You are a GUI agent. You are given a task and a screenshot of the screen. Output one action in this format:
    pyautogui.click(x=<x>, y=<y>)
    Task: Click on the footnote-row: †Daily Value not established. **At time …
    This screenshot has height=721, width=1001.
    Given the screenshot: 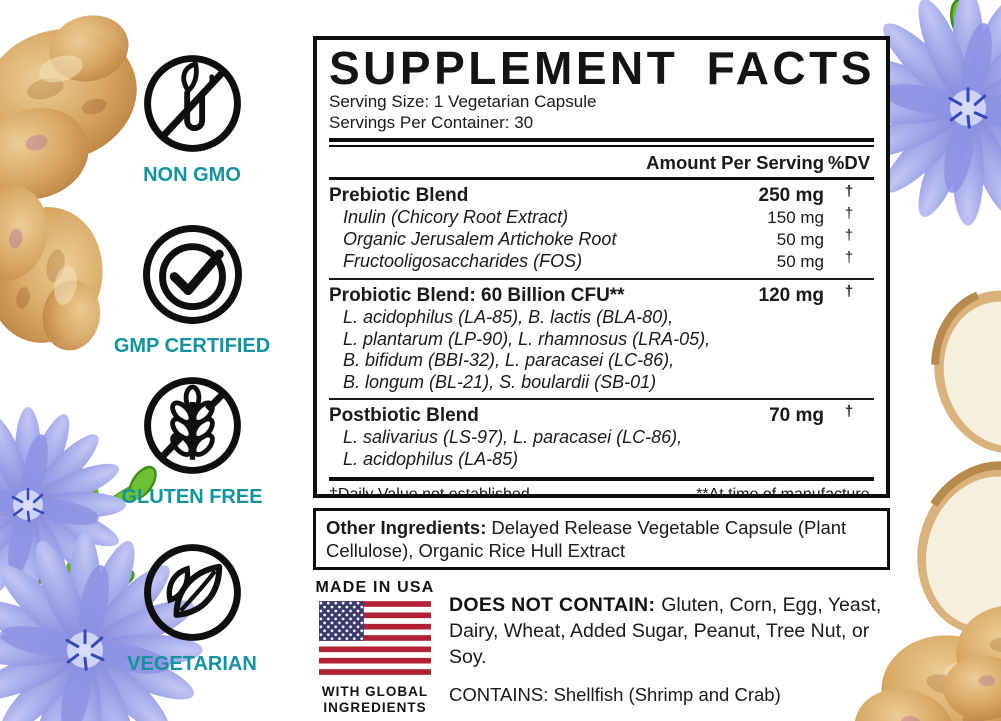 What is the action you would take?
    pyautogui.click(x=601, y=489)
    